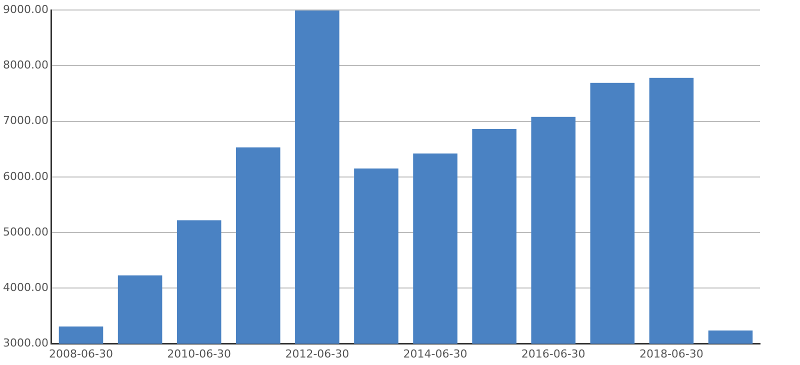  Describe the element at coordinates (435, 353) in the screenshot. I see `x-tick-label: 2014-06-30` at that location.